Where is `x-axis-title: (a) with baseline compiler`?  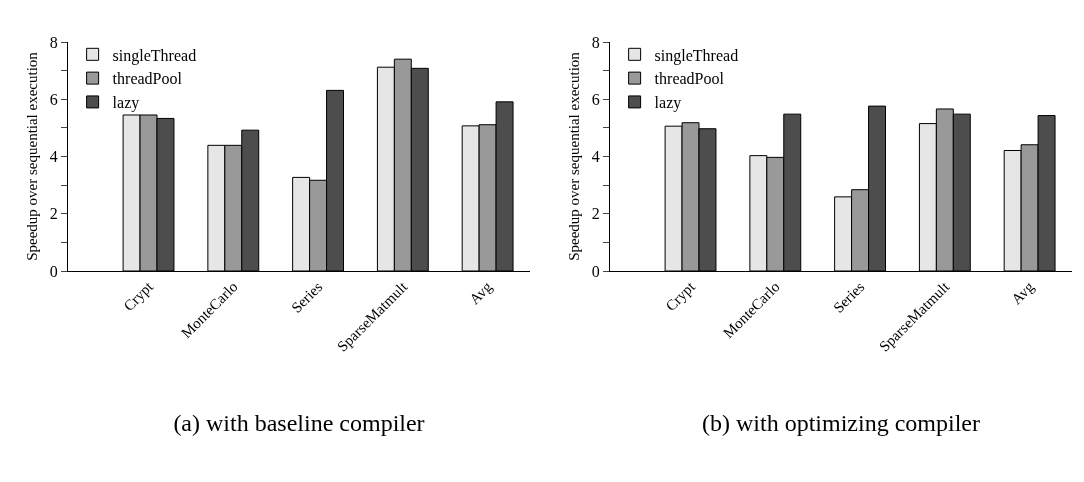
x-axis-title: (a) with baseline compiler is located at coordinates (299, 423).